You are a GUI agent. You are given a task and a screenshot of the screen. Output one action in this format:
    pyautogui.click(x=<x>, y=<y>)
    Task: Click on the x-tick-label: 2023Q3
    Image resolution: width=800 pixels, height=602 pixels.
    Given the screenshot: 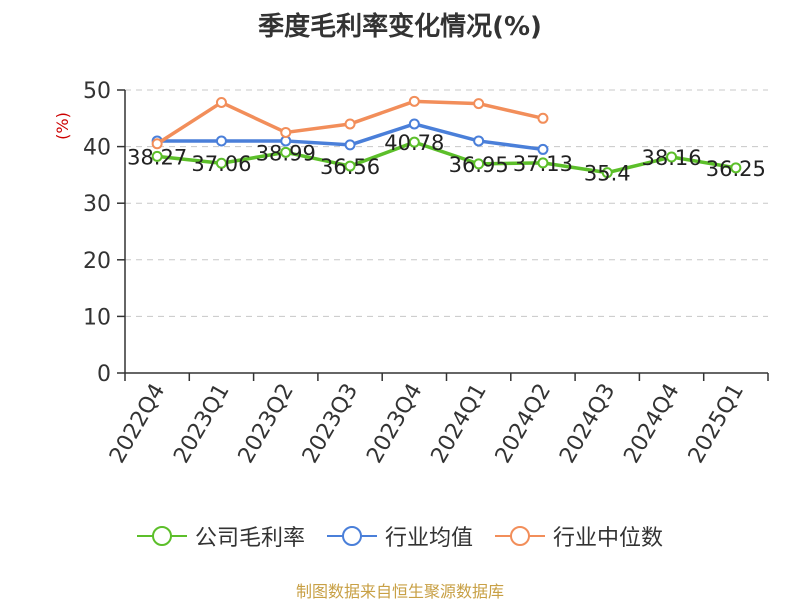 What is the action you would take?
    pyautogui.click(x=330, y=424)
    